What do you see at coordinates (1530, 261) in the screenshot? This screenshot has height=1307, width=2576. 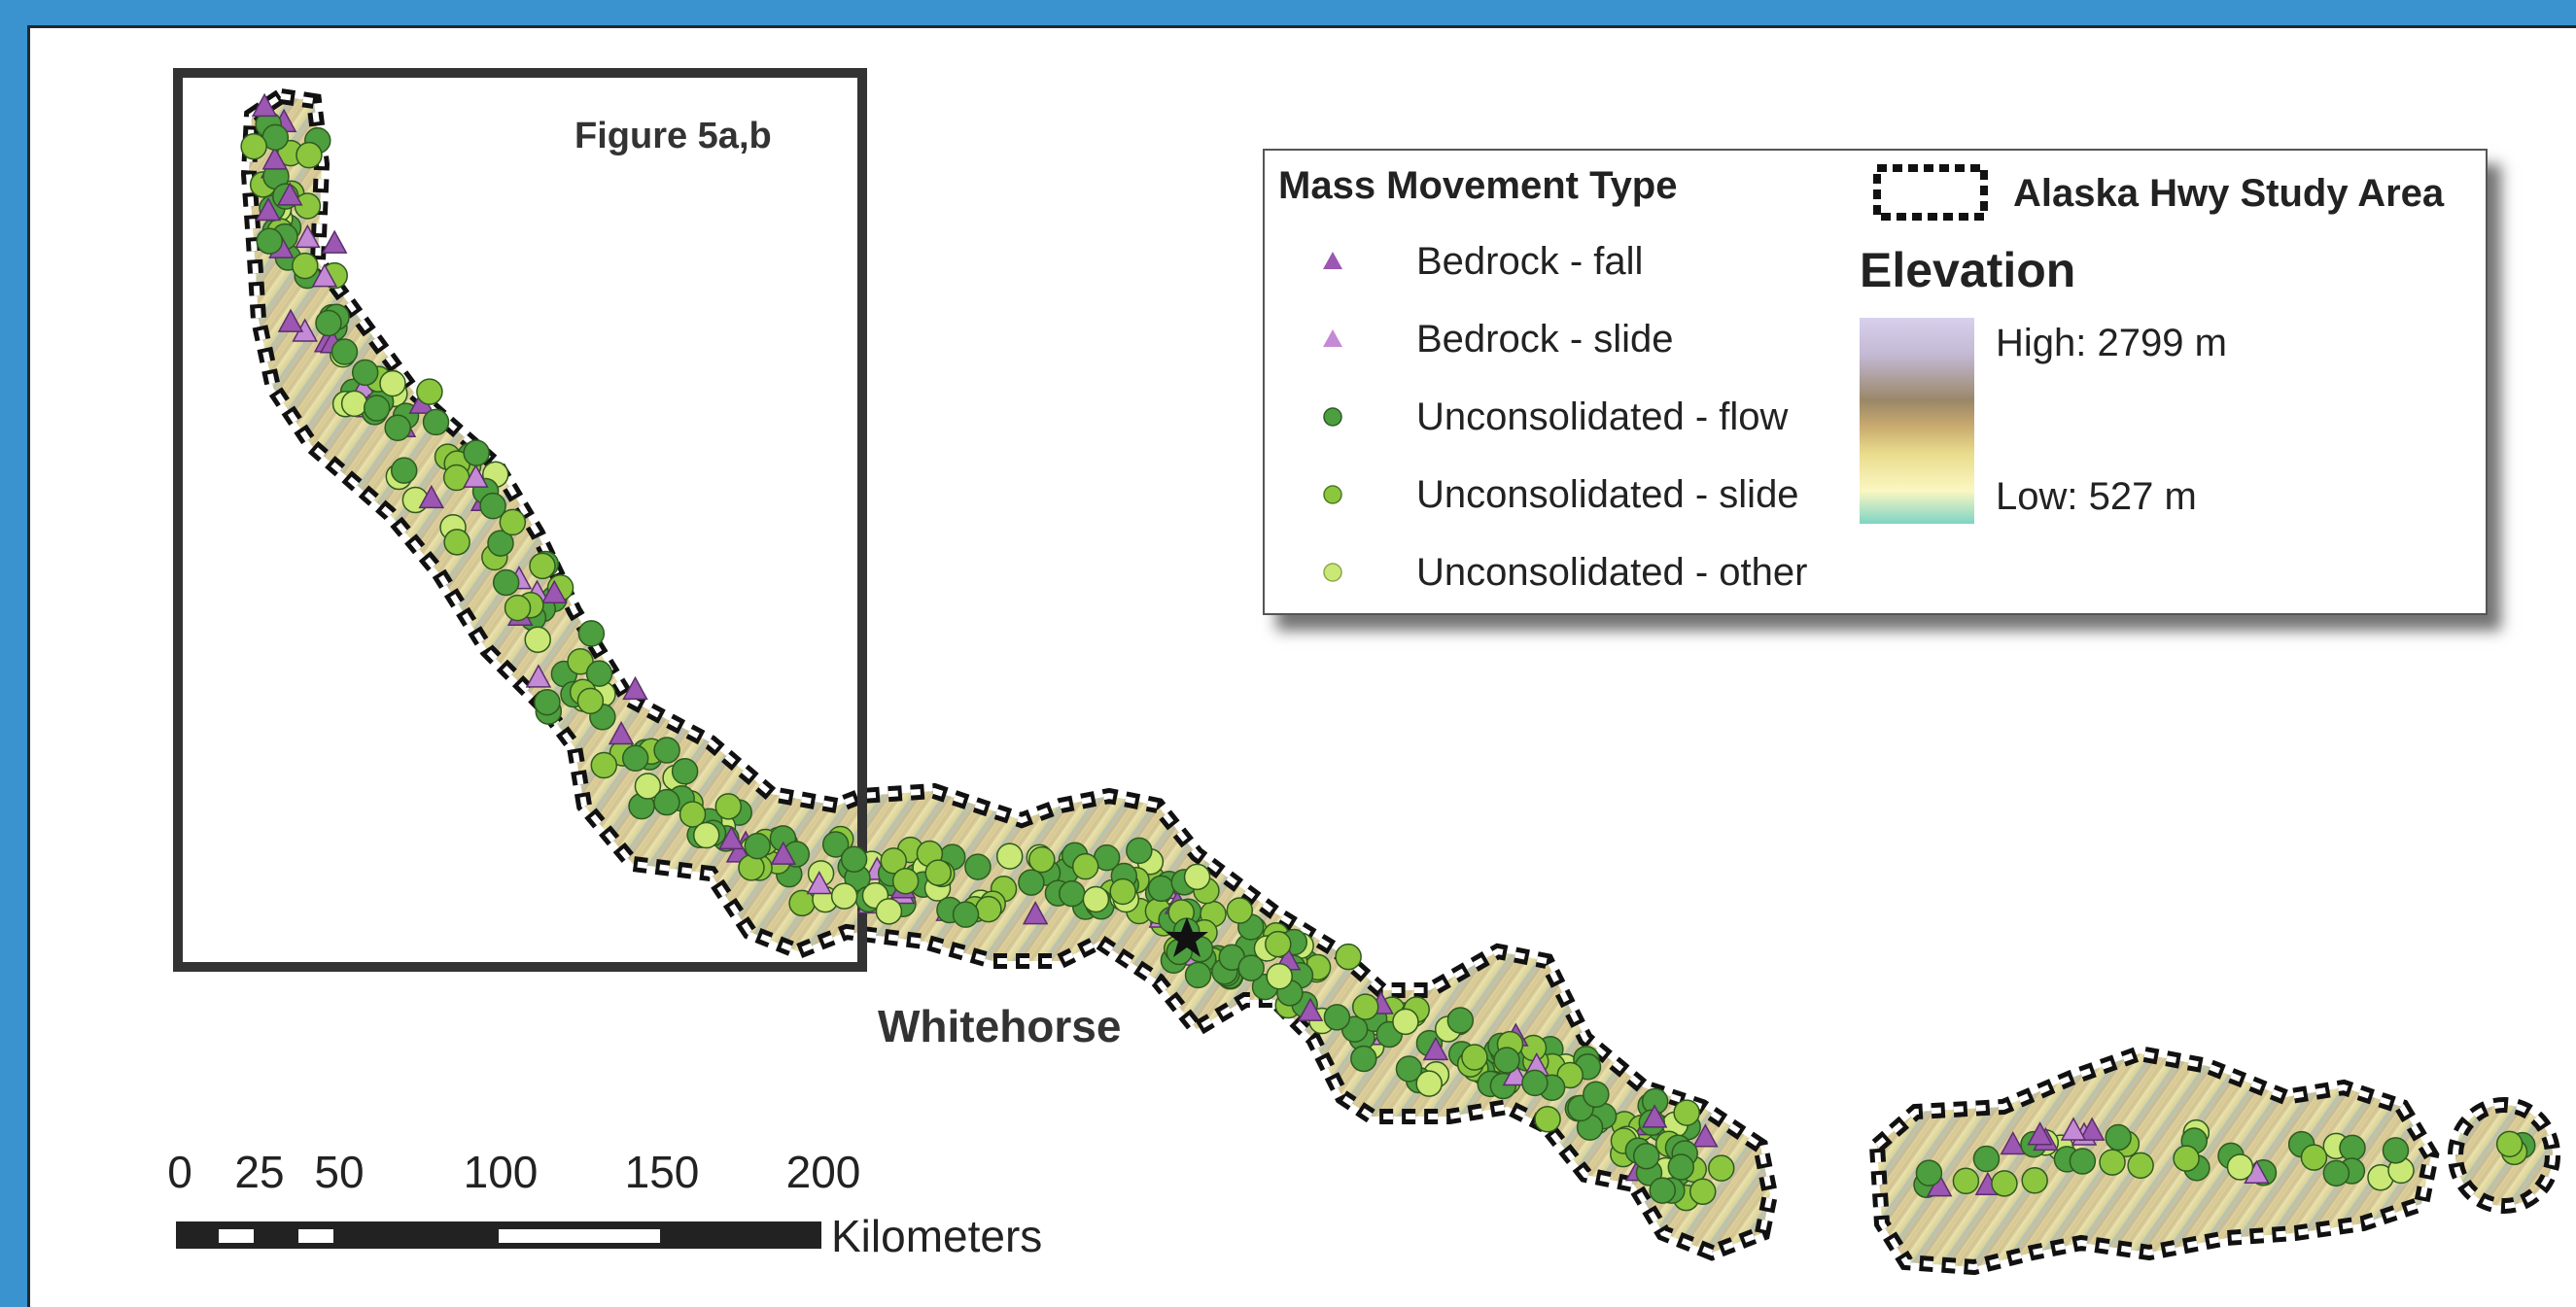 I see `legend-item-label: Bedrock - fall` at bounding box center [1530, 261].